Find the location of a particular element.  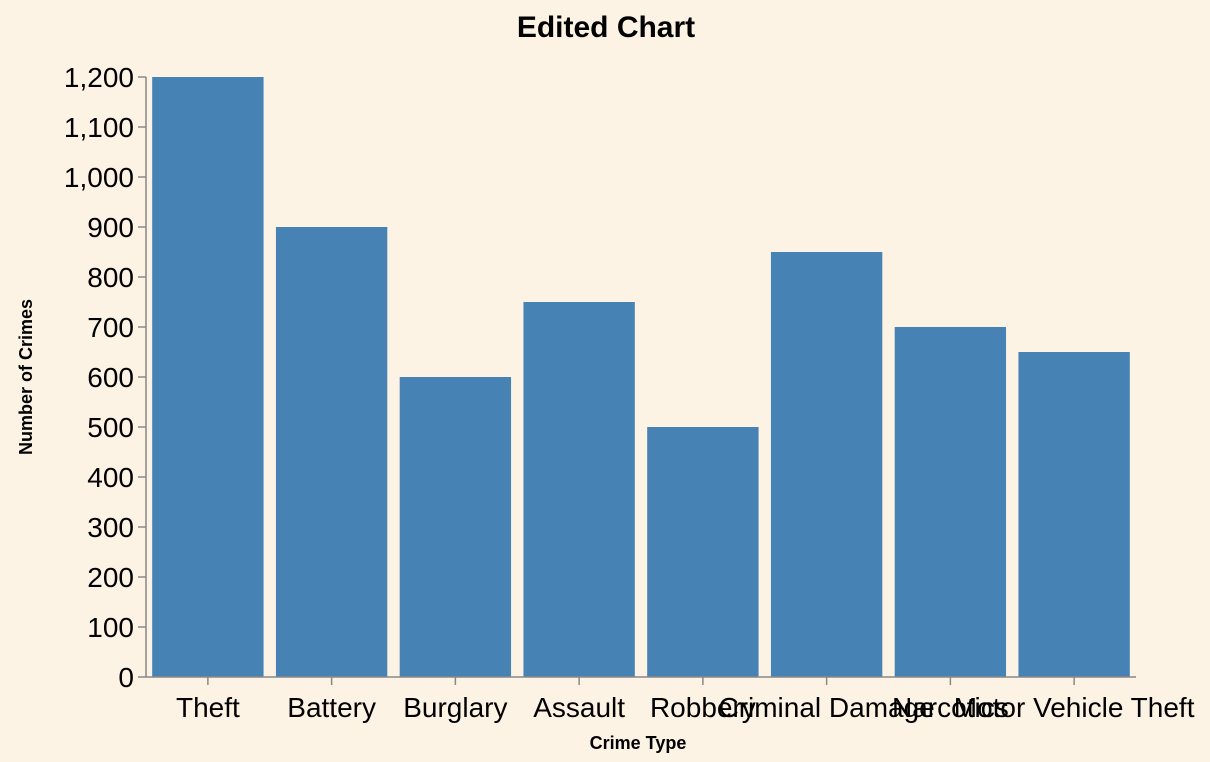

x-tick-label: Theft is located at coordinates (208, 707).